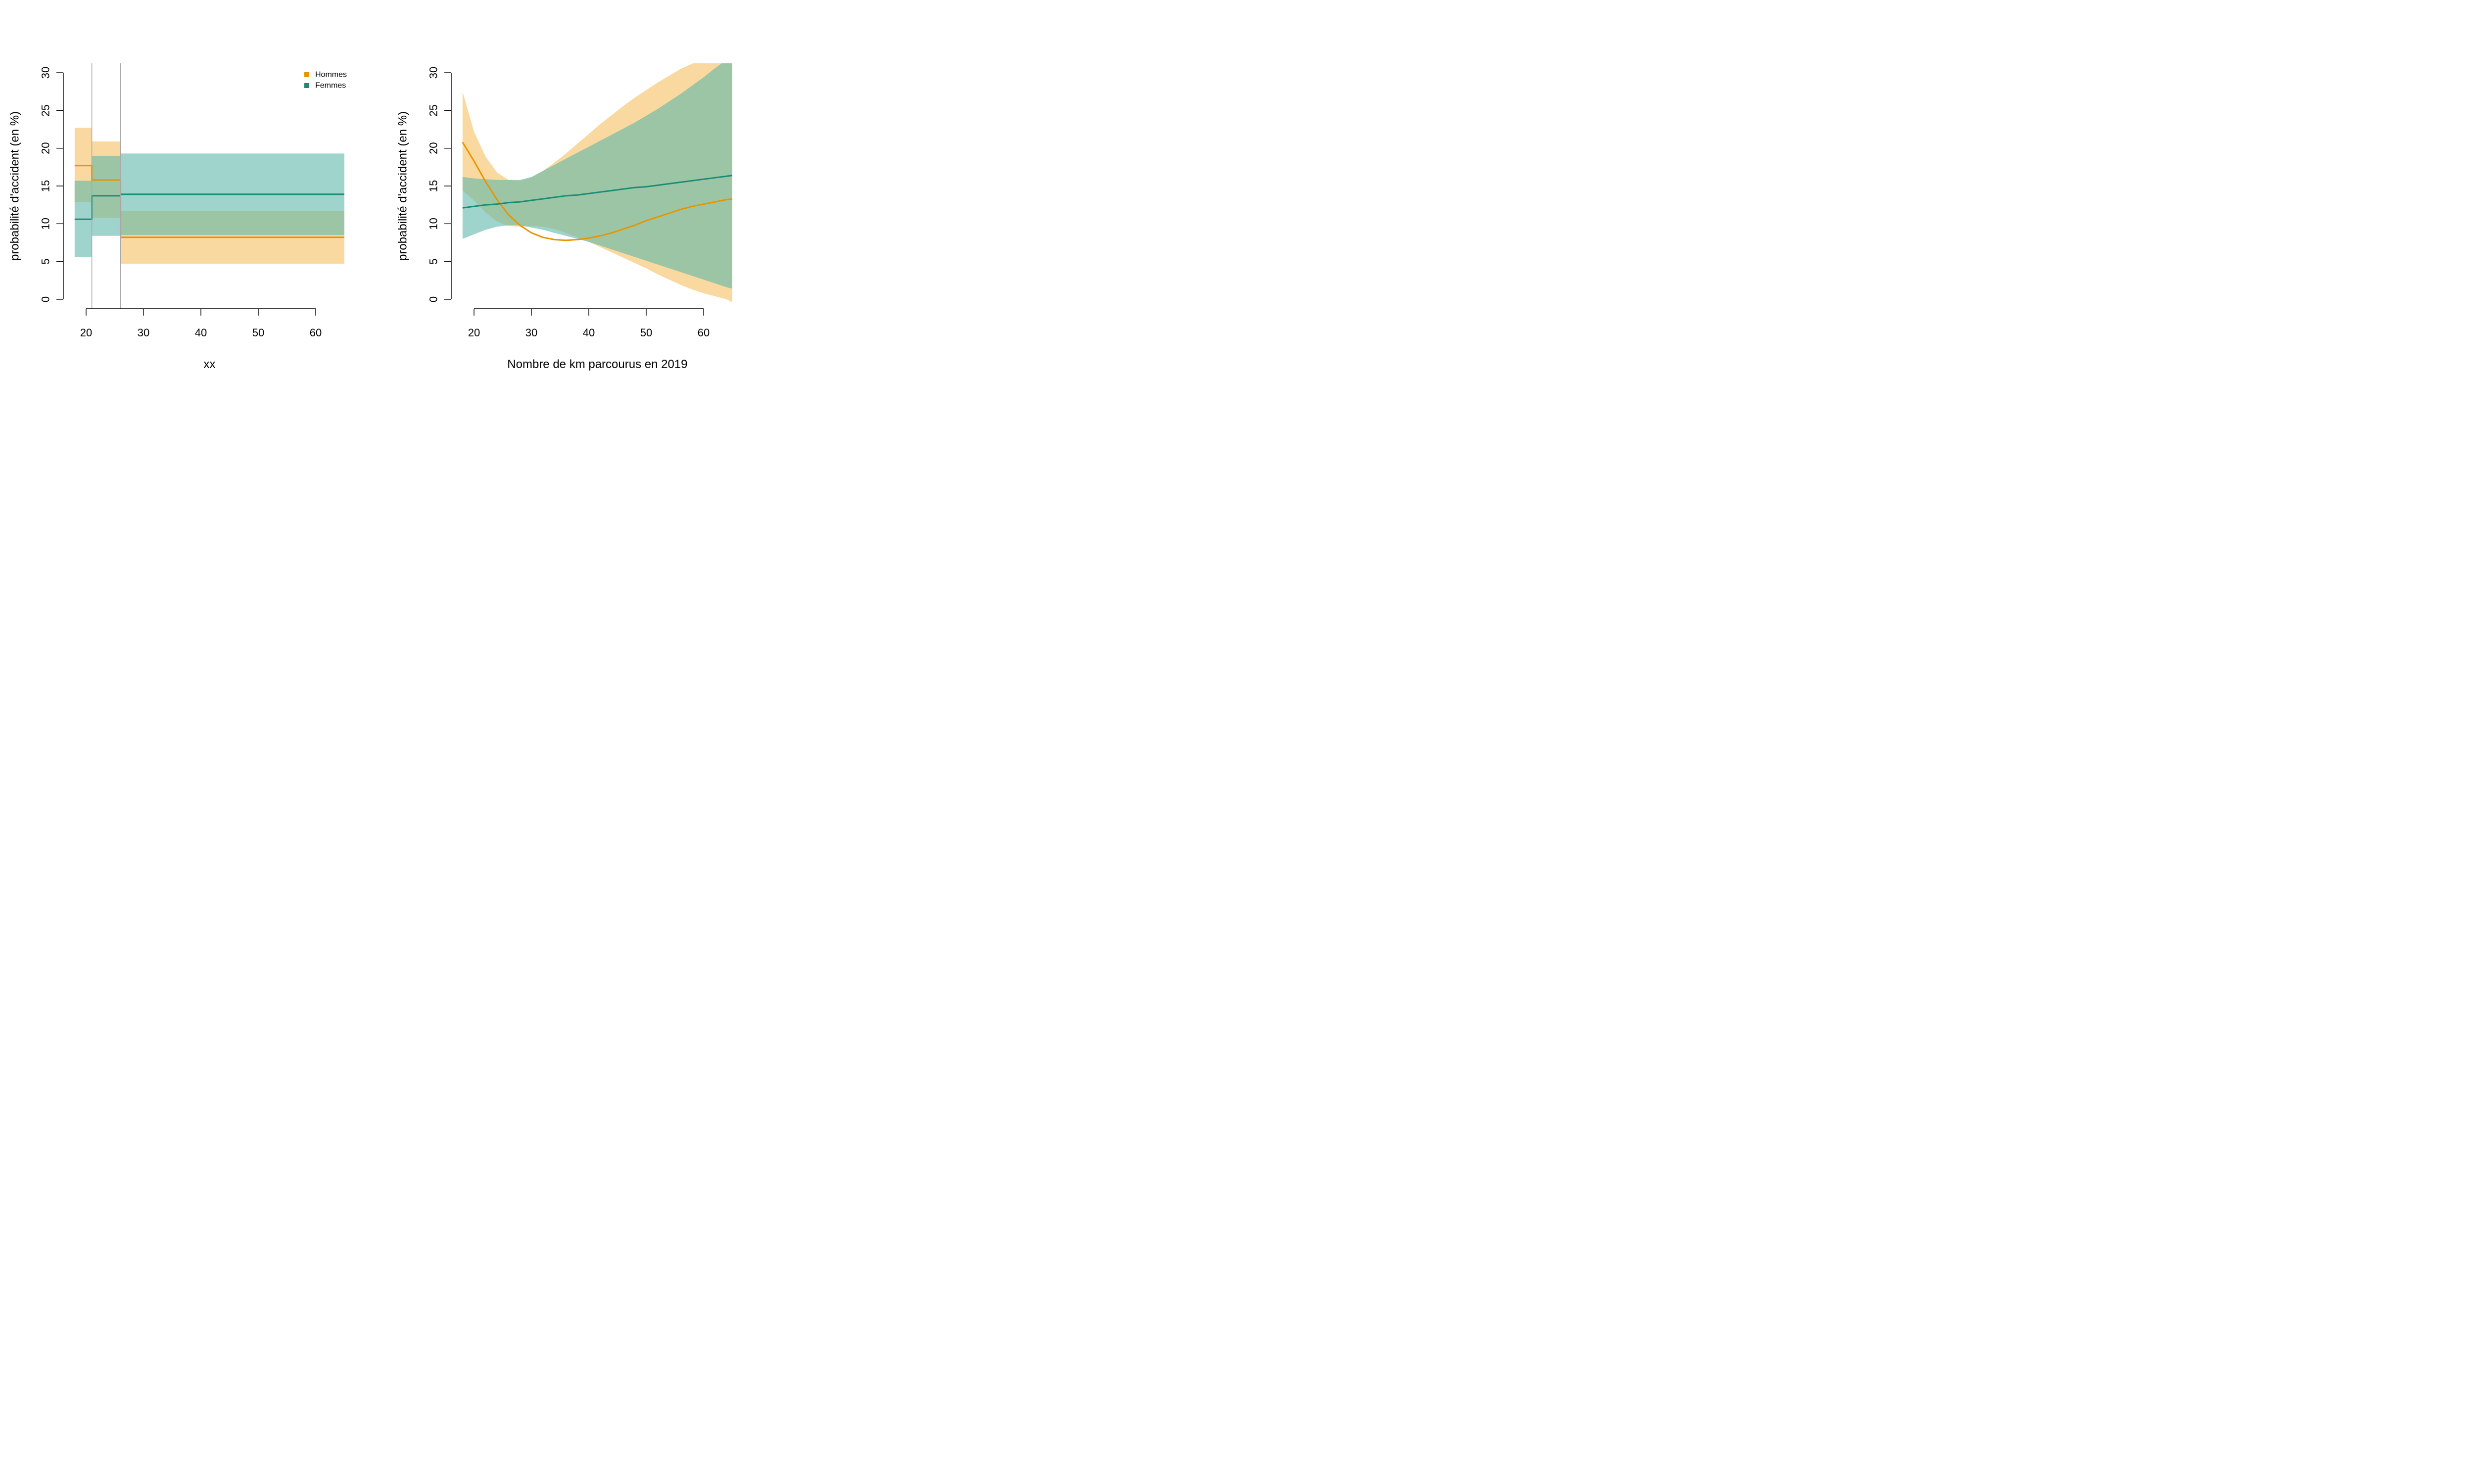  I want to click on legend-label: Hommes, so click(331, 75).